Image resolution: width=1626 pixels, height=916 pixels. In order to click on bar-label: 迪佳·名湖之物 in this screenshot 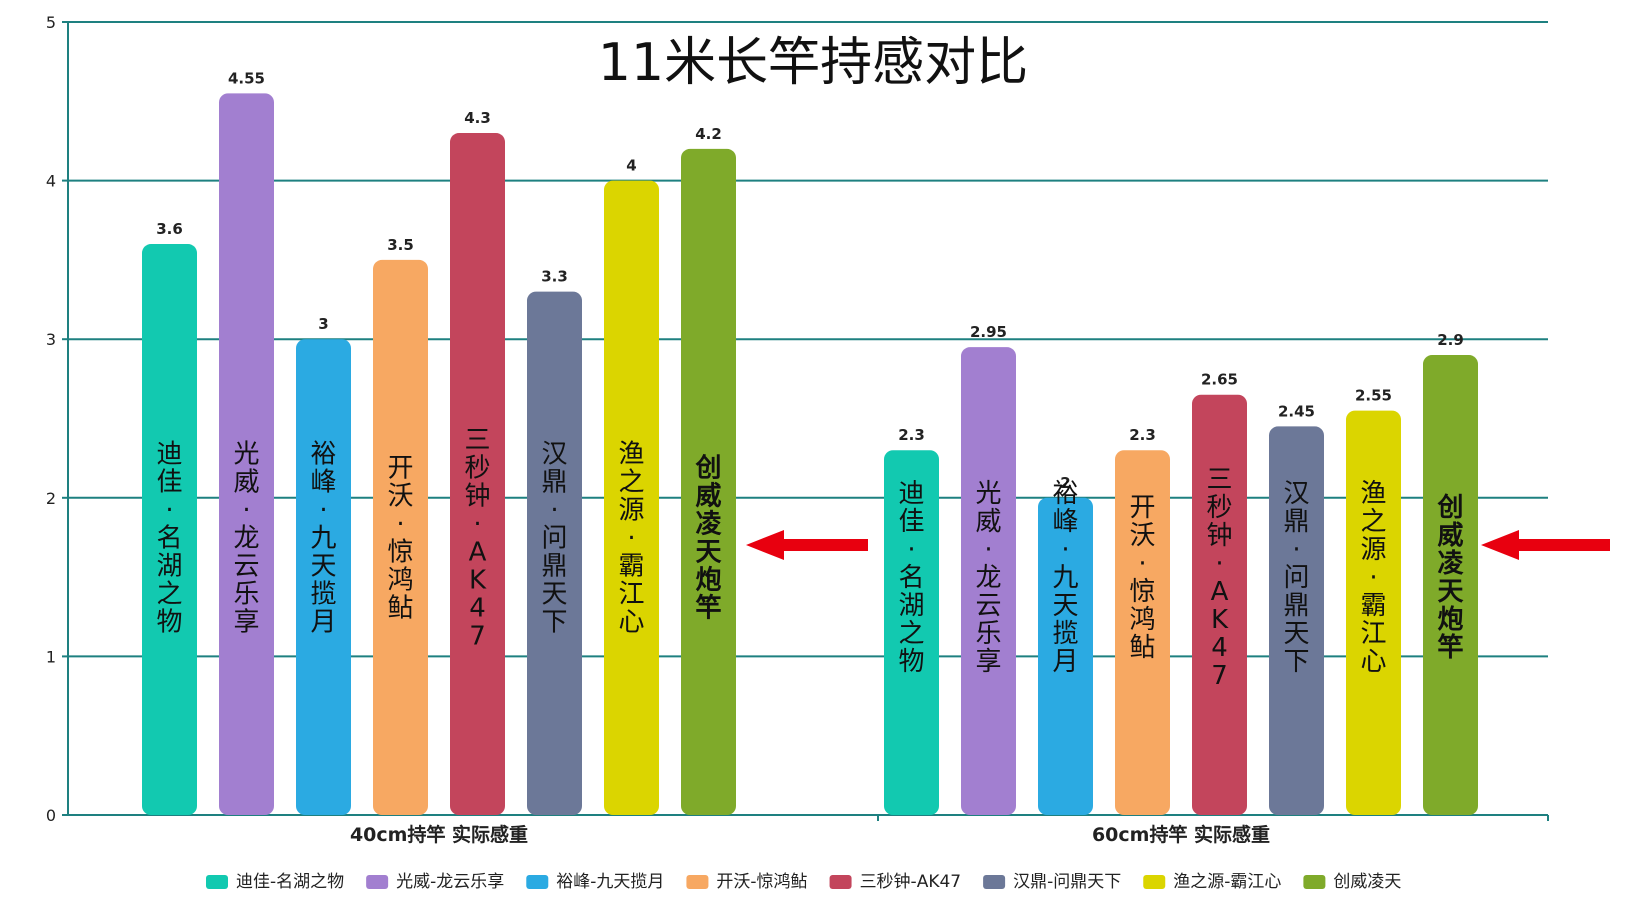, I will do `click(911, 578)`.